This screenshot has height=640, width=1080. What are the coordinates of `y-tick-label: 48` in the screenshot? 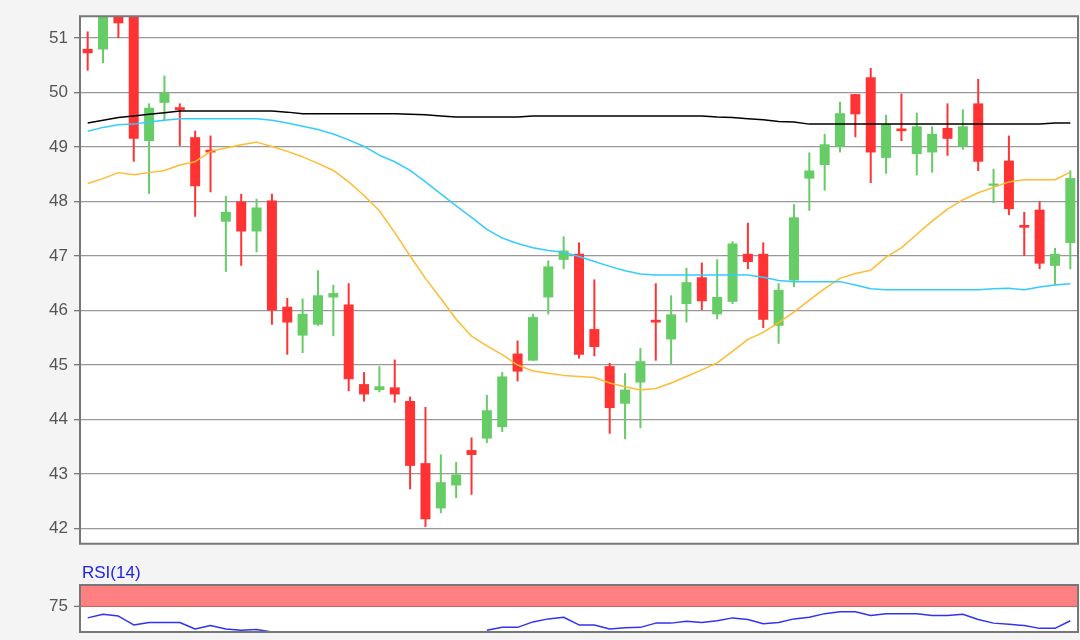 It's located at (58, 201).